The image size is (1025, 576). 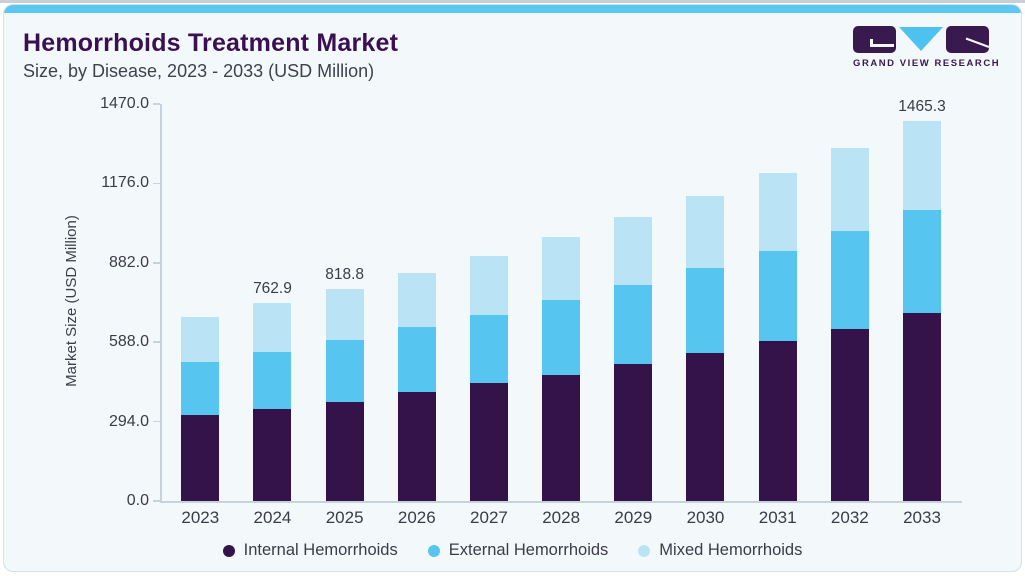 What do you see at coordinates (633, 517) in the screenshot?
I see `x-tick-label: 2029` at bounding box center [633, 517].